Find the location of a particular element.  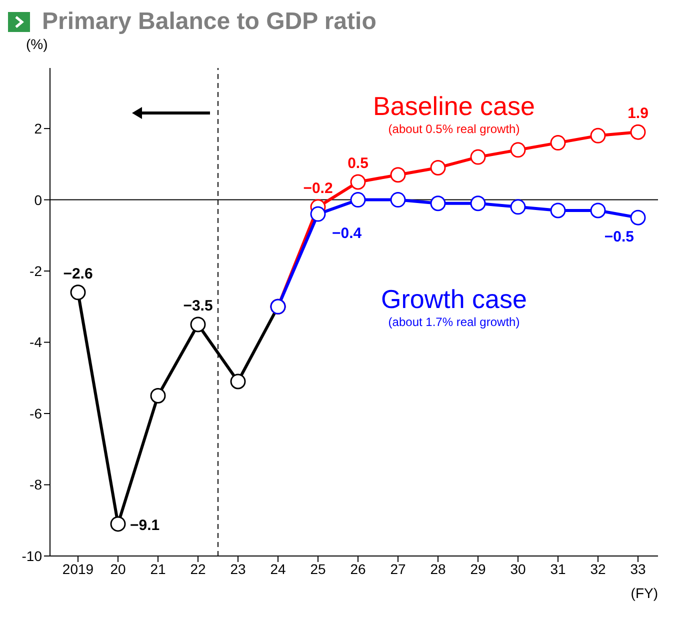

x-tick-label: 22 is located at coordinates (198, 568).